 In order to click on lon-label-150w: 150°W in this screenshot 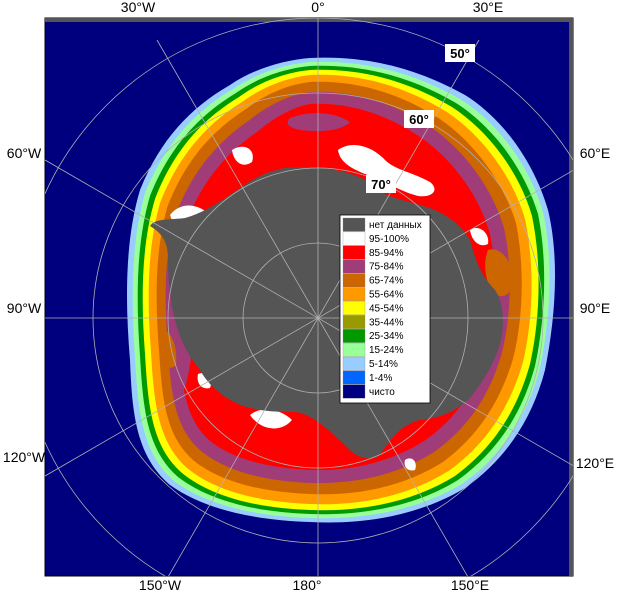, I will do `click(160, 585)`.